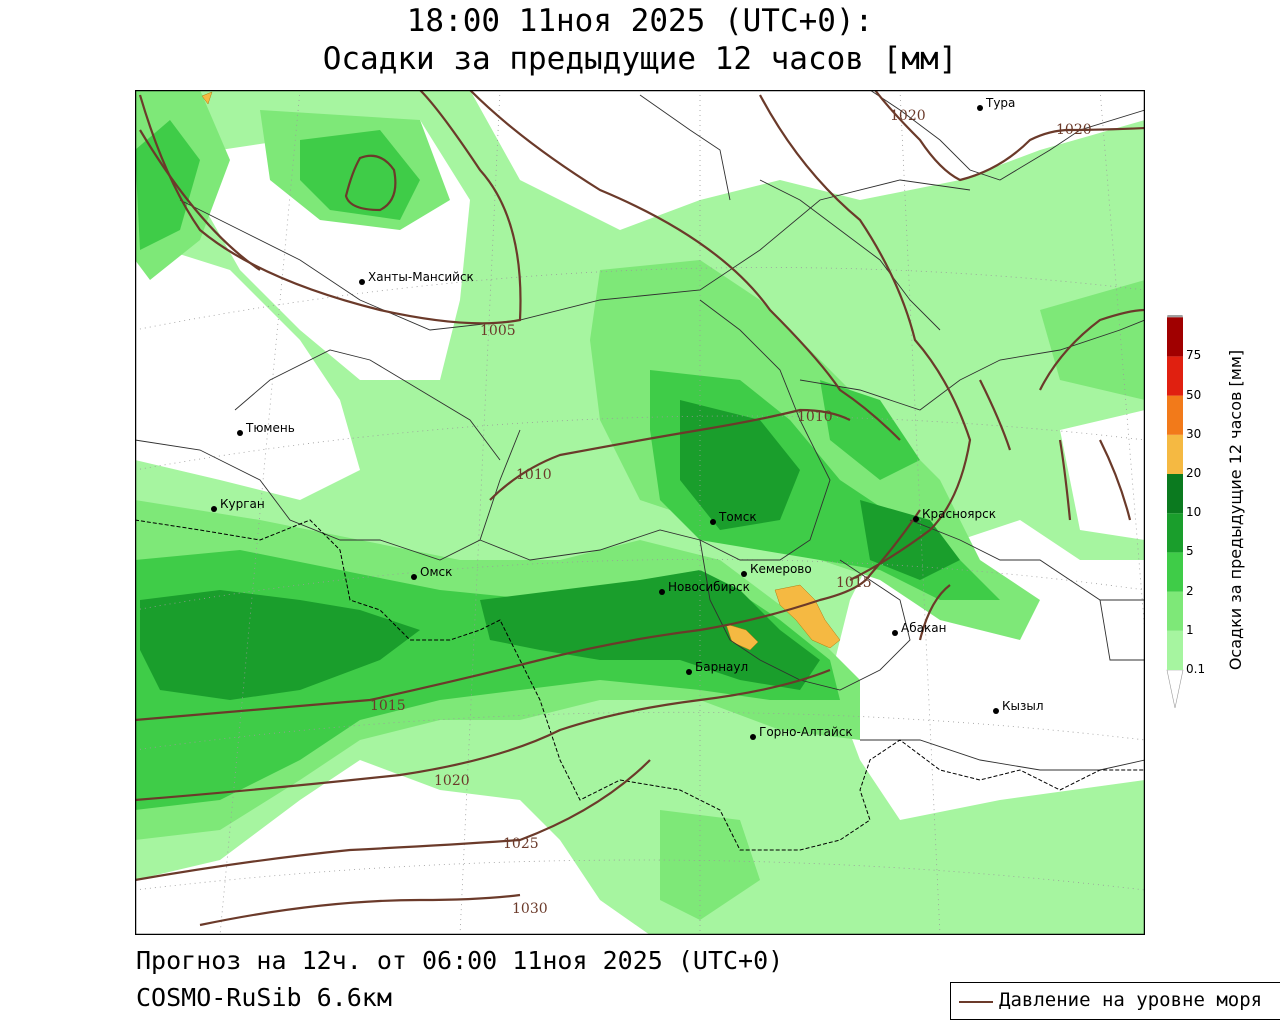 The image size is (1280, 1024). What do you see at coordinates (806, 732) in the screenshot?
I see `city-label: Горно-Алтайск` at bounding box center [806, 732].